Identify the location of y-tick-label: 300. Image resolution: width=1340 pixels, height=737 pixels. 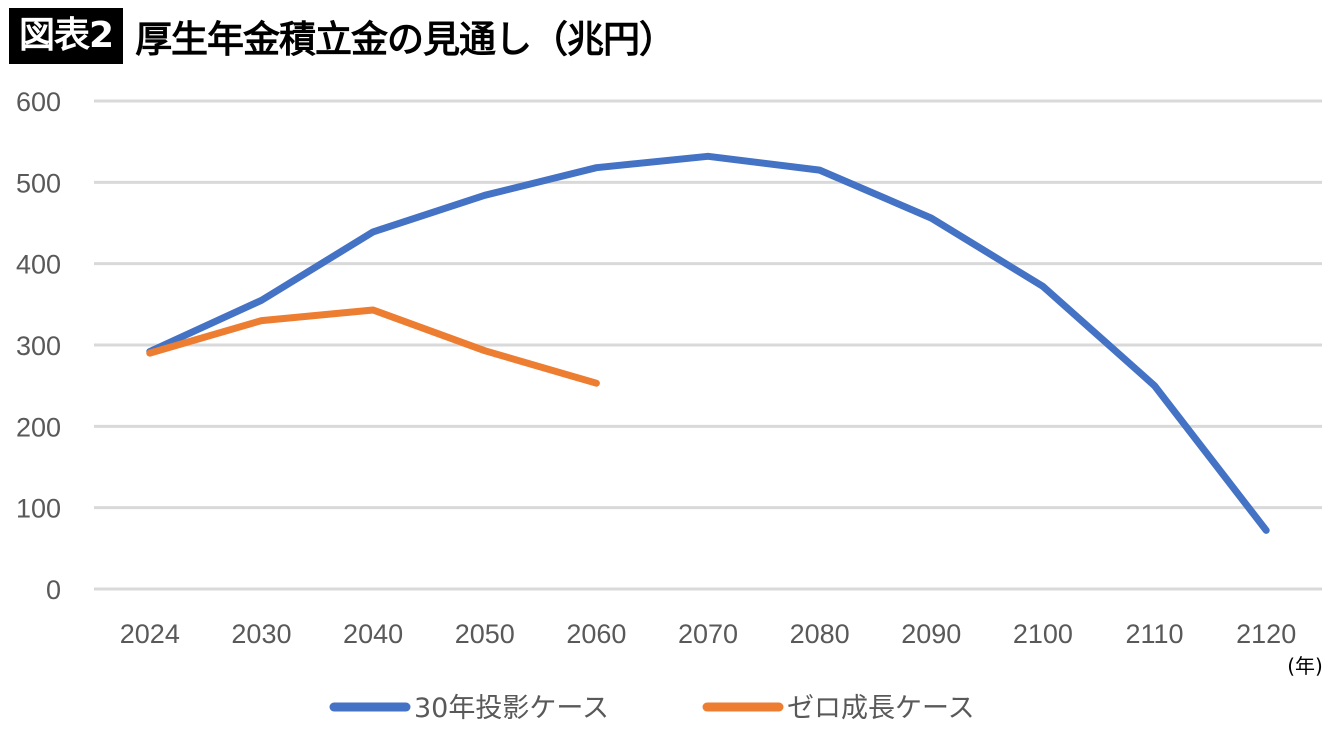
(38, 346).